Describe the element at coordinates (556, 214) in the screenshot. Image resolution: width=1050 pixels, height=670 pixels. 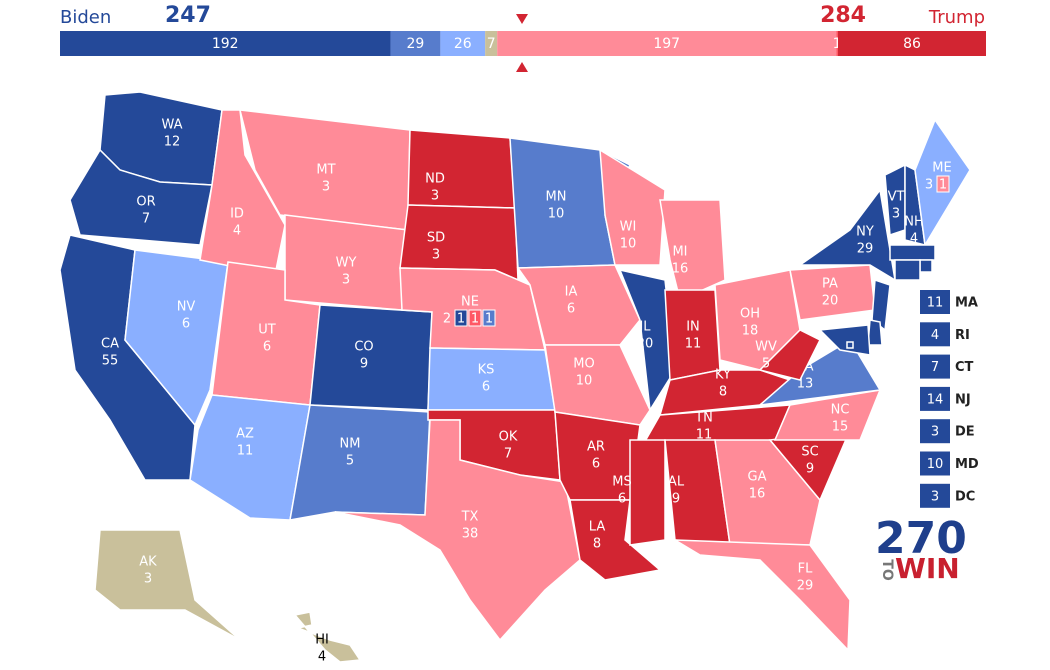
I see `state-votes: 10` at that location.